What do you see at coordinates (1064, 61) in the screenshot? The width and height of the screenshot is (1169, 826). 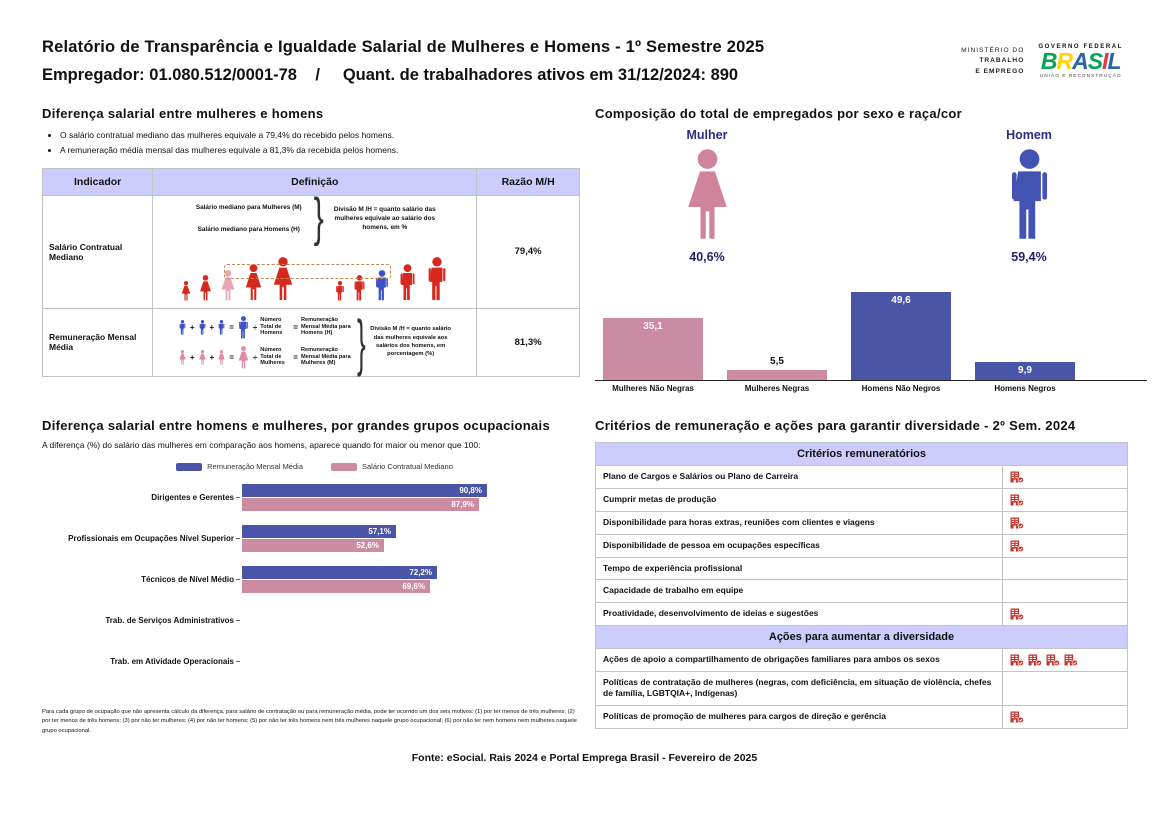 I see `brasil-letter: R` at bounding box center [1064, 61].